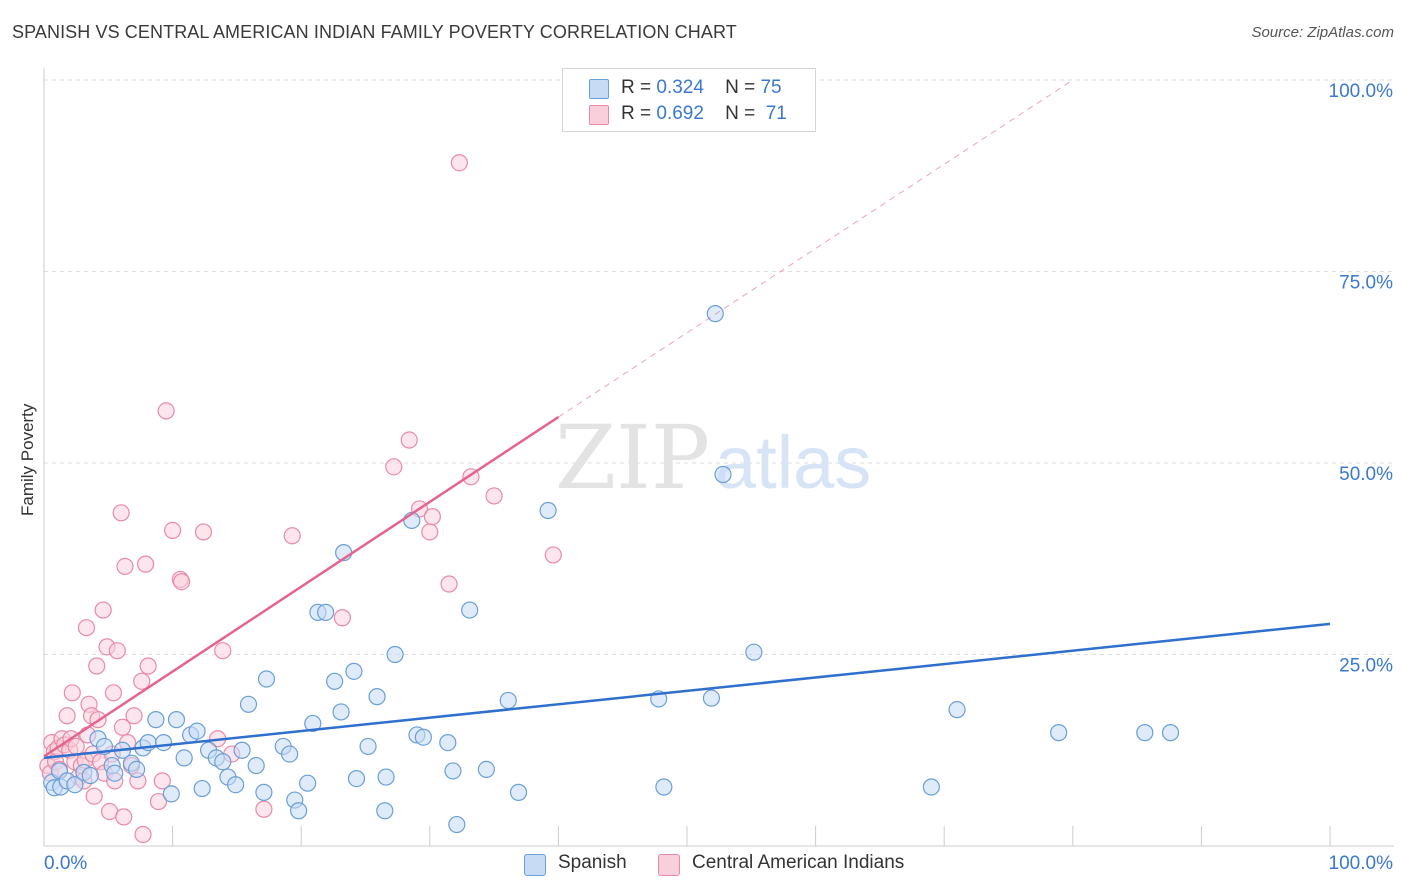  Describe the element at coordinates (65, 863) in the screenshot. I see `x-tick-label-min: 0.0%` at that location.